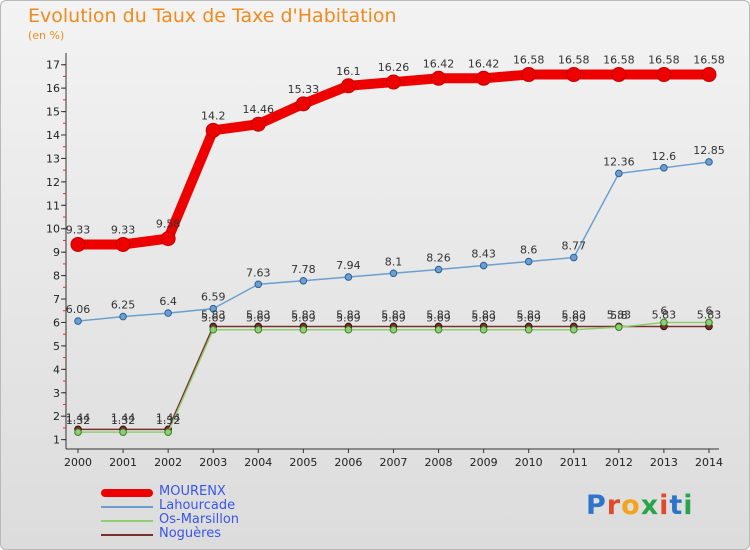 This screenshot has height=550, width=750. What do you see at coordinates (614, 505) in the screenshot?
I see `logo-letter: r` at bounding box center [614, 505].